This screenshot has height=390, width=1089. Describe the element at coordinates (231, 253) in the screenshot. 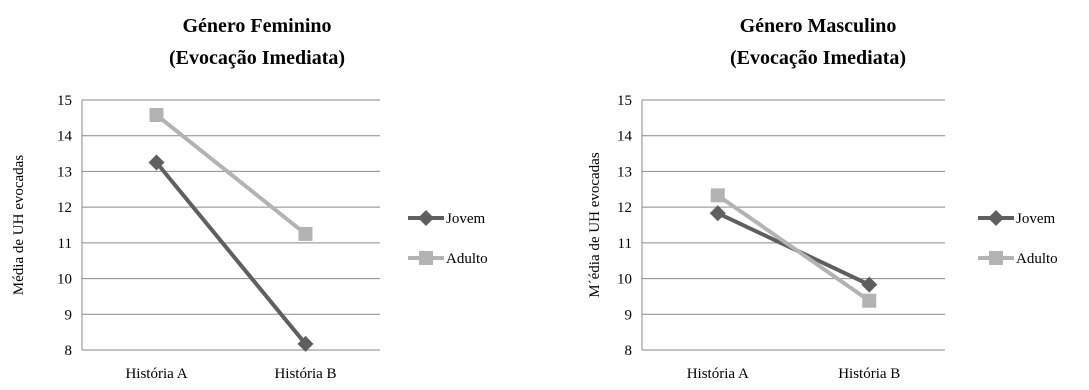

I see `series-line-jovem` at that location.